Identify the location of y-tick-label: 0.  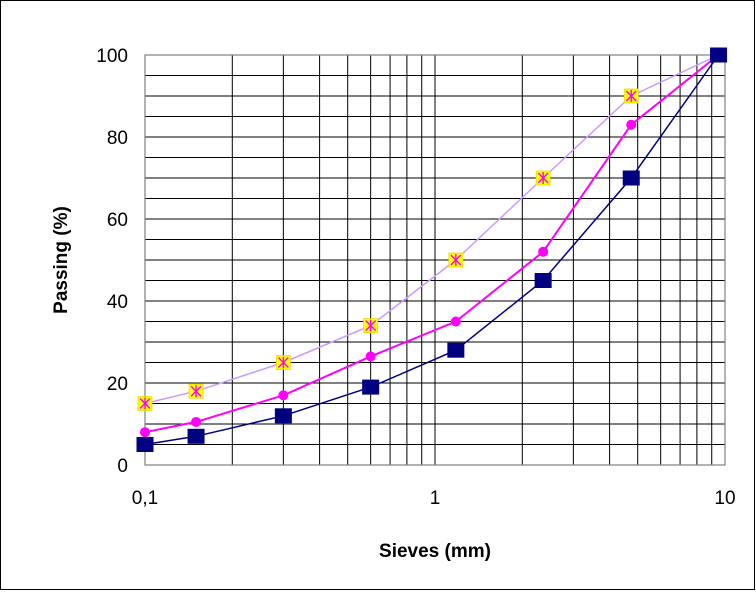
(122, 466).